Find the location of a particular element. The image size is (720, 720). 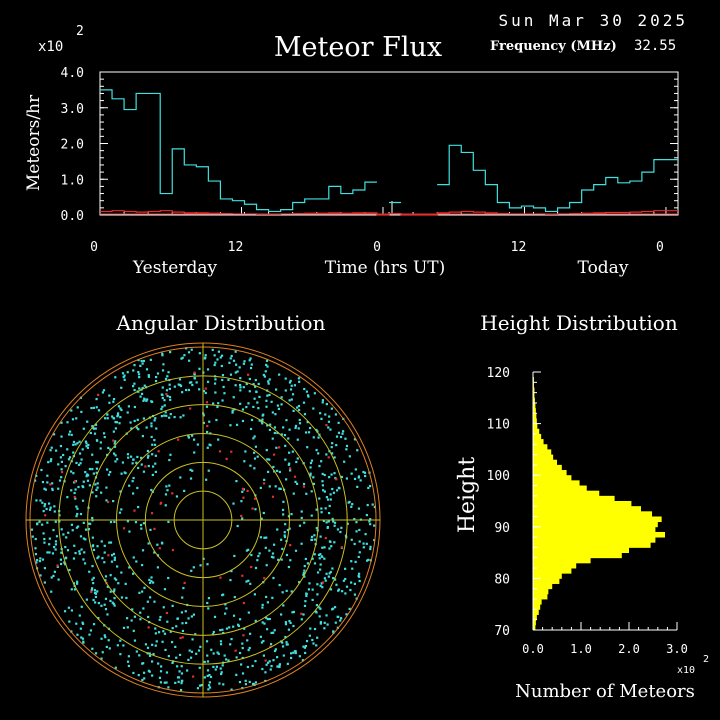

height-ytick-label: 80 is located at coordinates (502, 579).